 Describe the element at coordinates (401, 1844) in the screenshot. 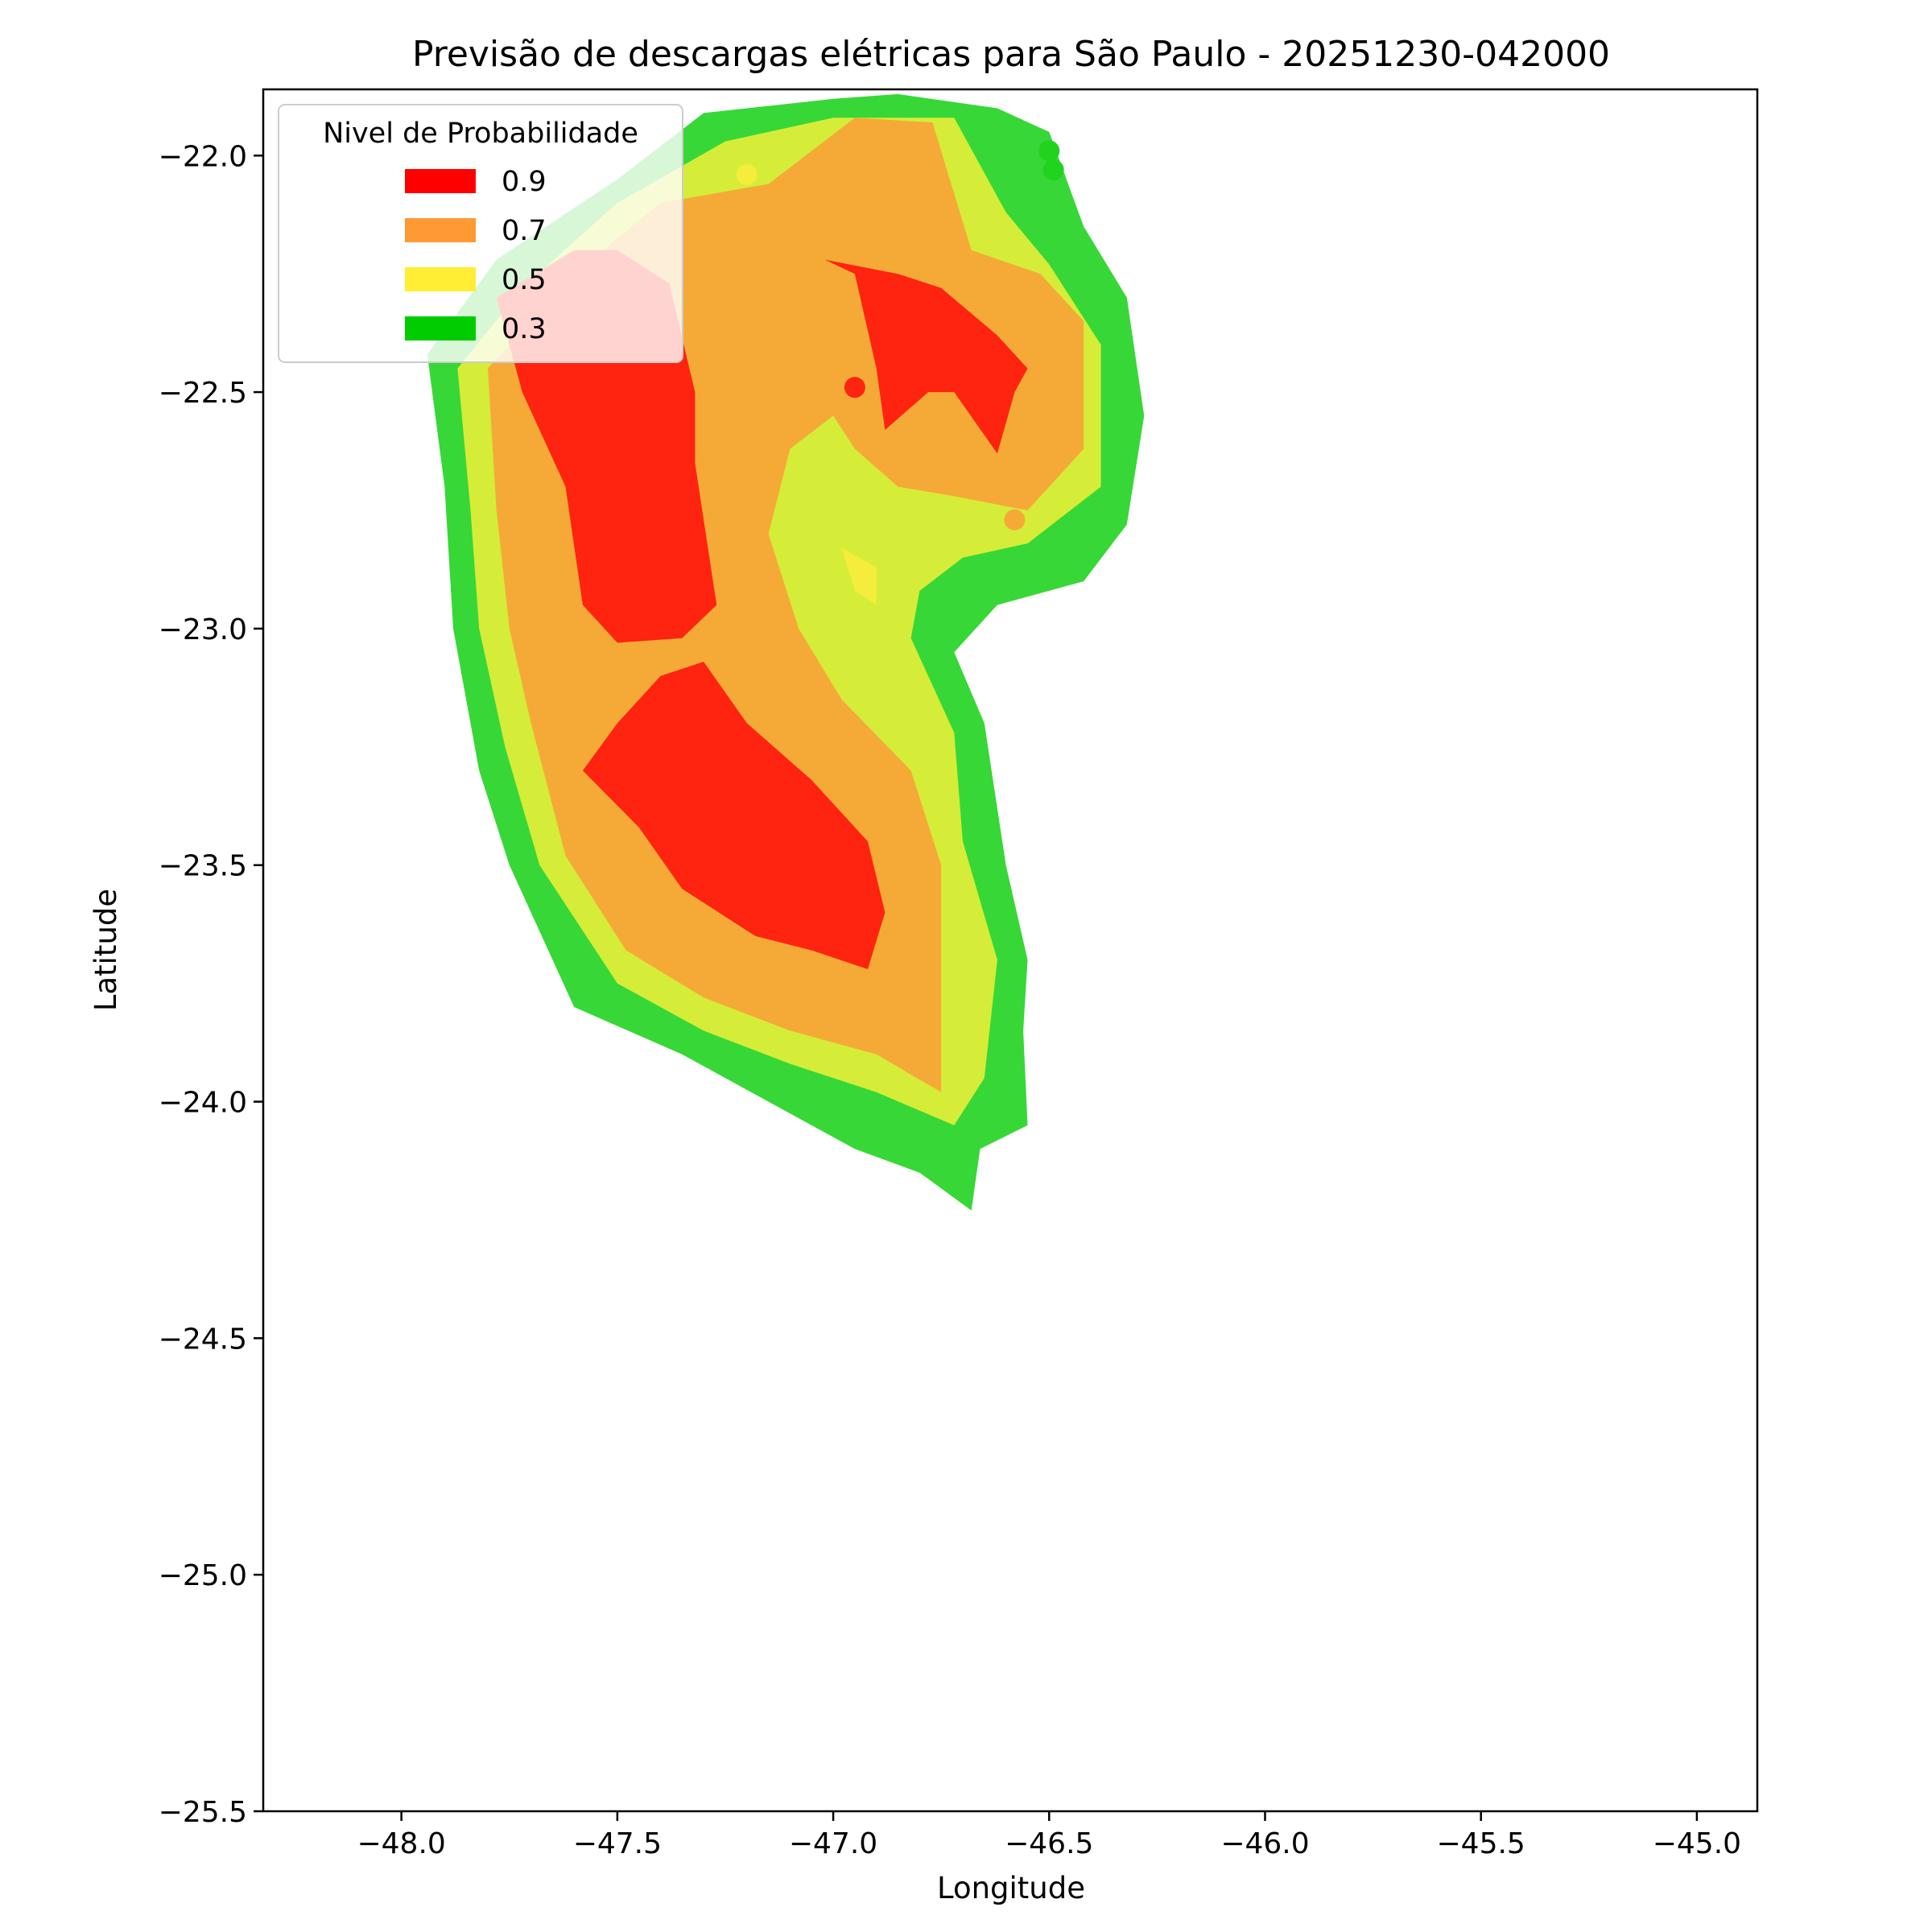

I see `x-tick-label: −48.0` at that location.